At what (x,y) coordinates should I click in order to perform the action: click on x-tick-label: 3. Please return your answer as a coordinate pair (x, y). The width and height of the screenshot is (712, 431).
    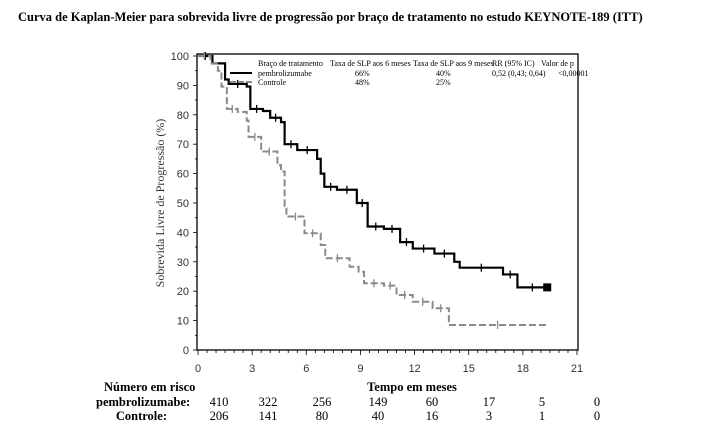
    Looking at the image, I should click on (252, 369).